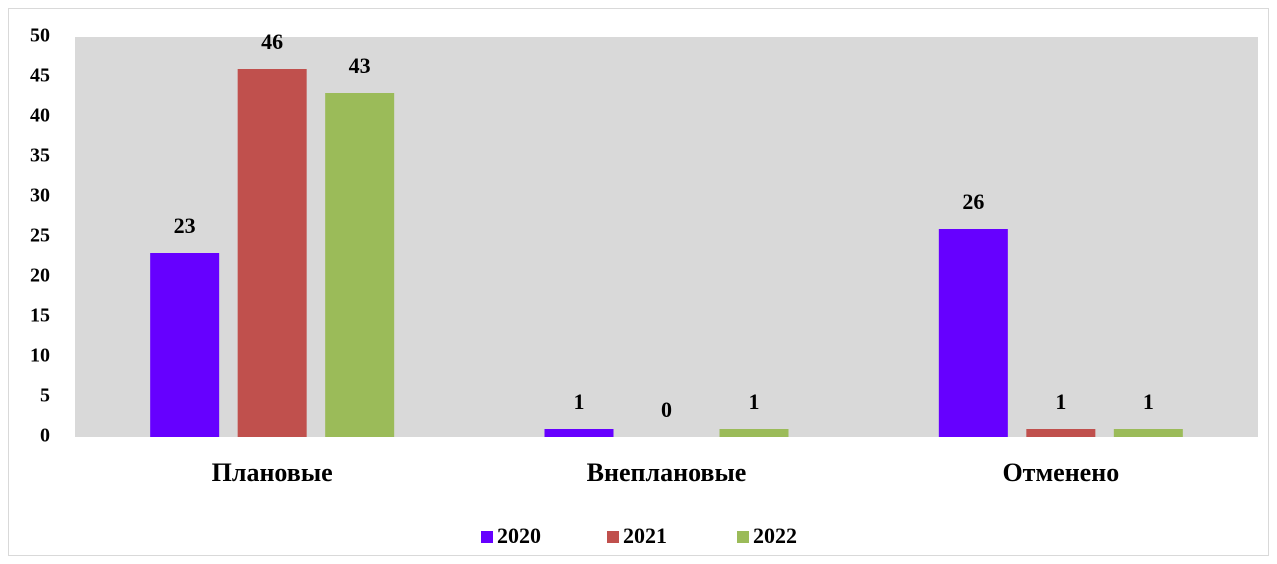  What do you see at coordinates (40, 196) in the screenshot?
I see `y-tick-label: 30` at bounding box center [40, 196].